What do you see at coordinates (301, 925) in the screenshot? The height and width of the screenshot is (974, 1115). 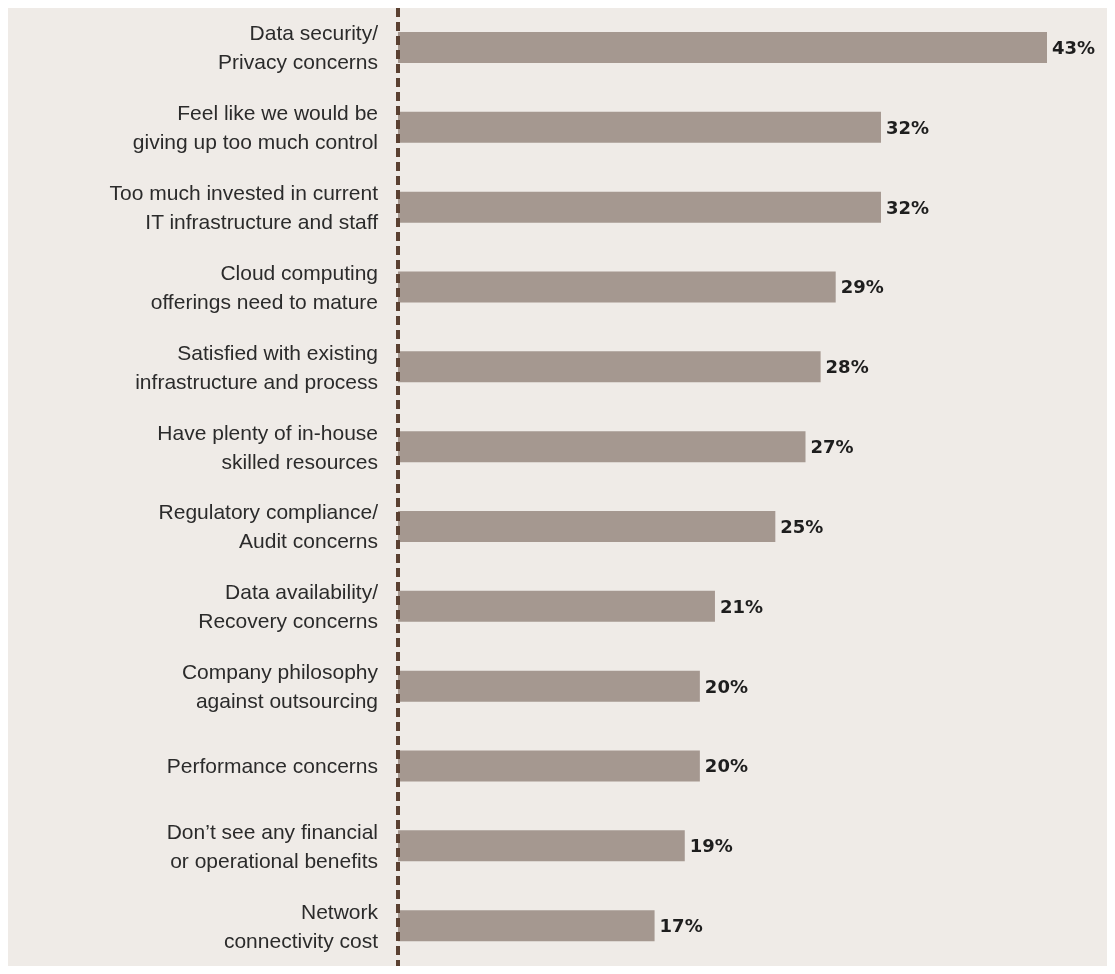 I see `y-tick-label: Network connectivity cost` at bounding box center [301, 925].